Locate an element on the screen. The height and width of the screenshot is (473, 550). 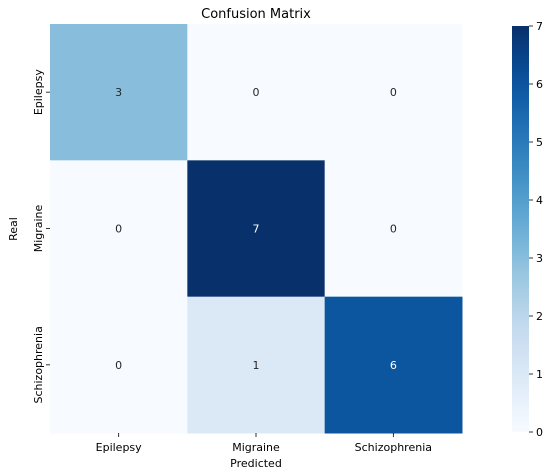
y-tick-label: Schizophrenia is located at coordinates (38, 364).